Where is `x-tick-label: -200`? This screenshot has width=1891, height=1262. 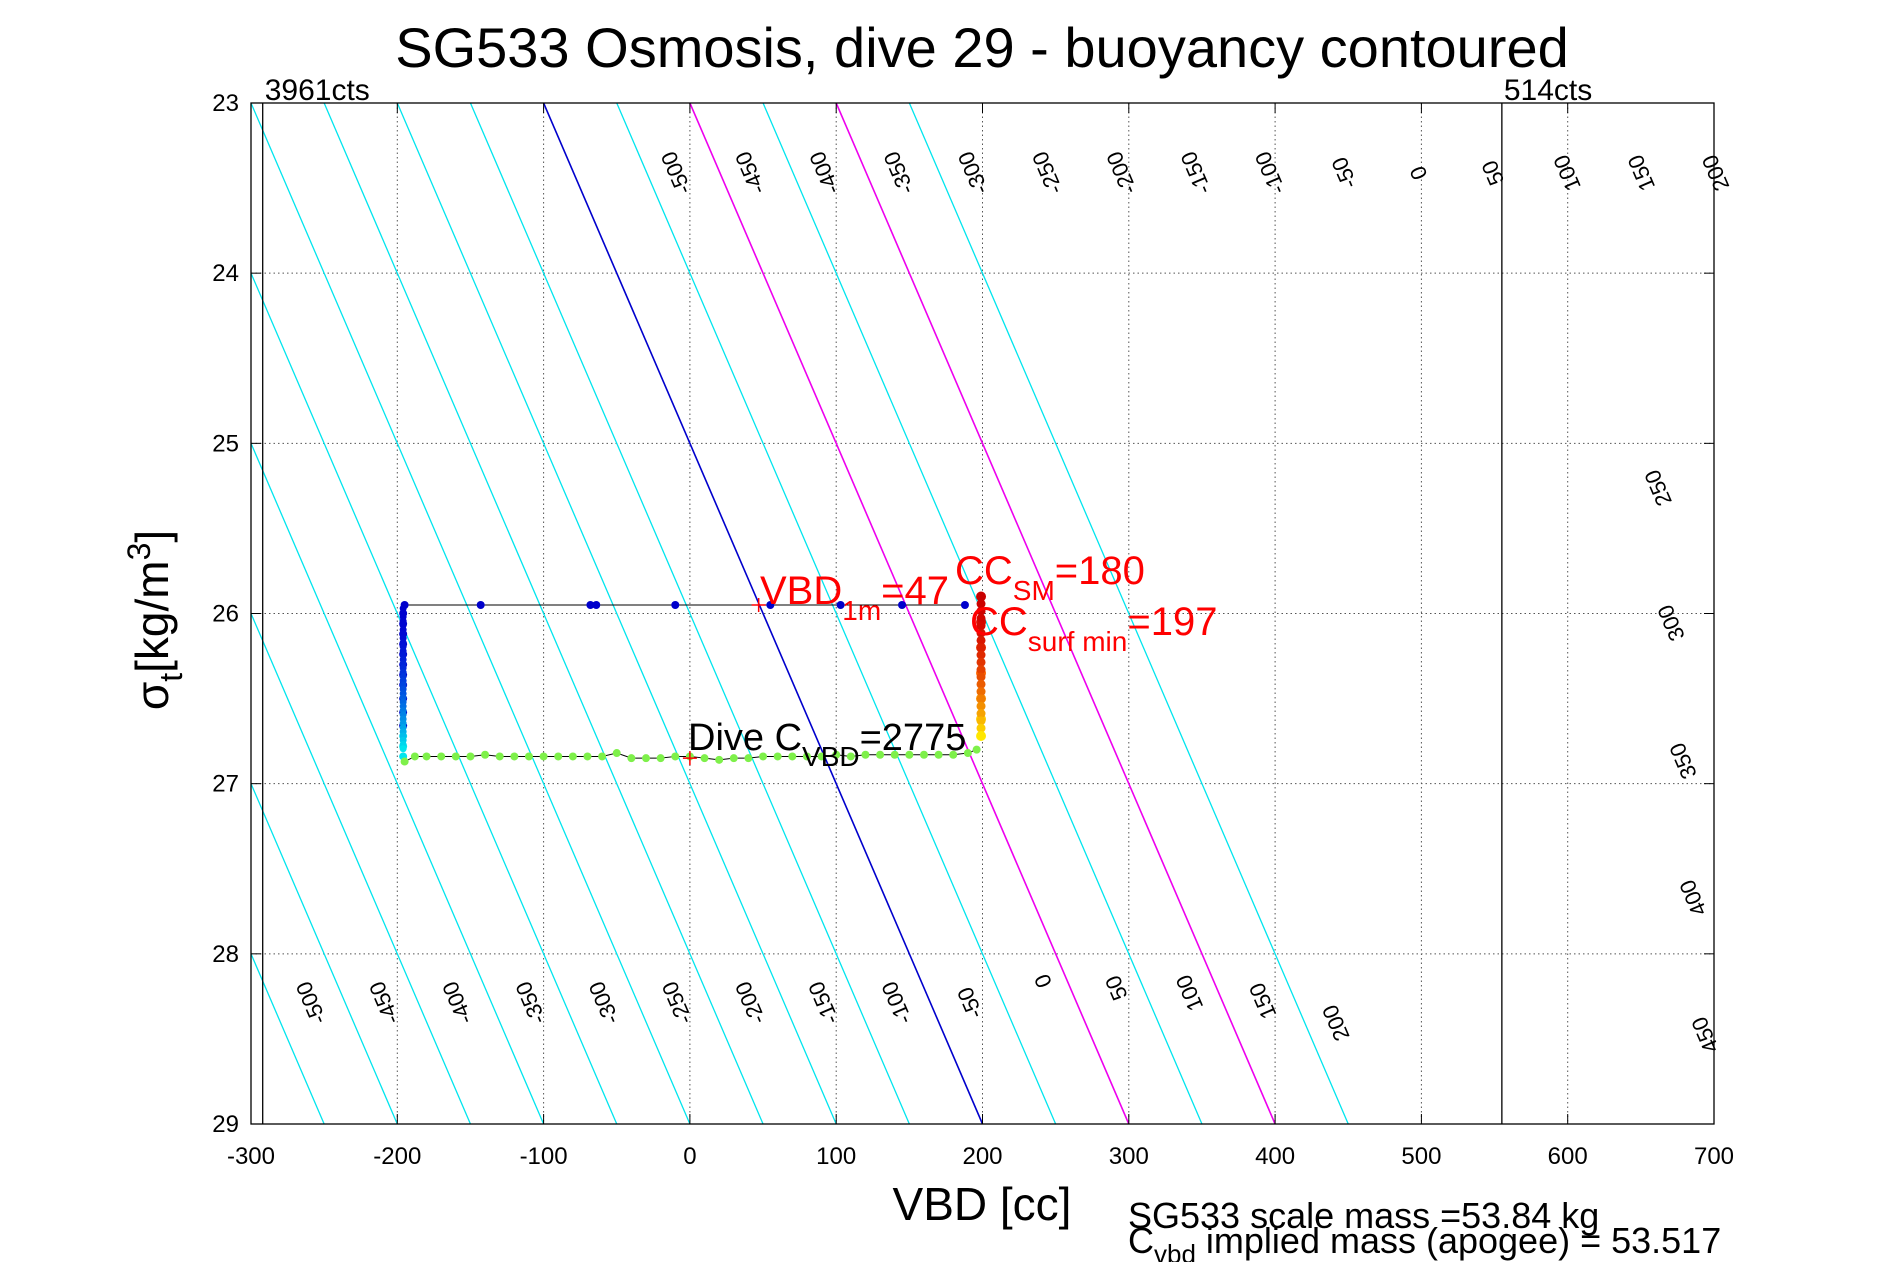
x-tick-label: -200 is located at coordinates (397, 1156).